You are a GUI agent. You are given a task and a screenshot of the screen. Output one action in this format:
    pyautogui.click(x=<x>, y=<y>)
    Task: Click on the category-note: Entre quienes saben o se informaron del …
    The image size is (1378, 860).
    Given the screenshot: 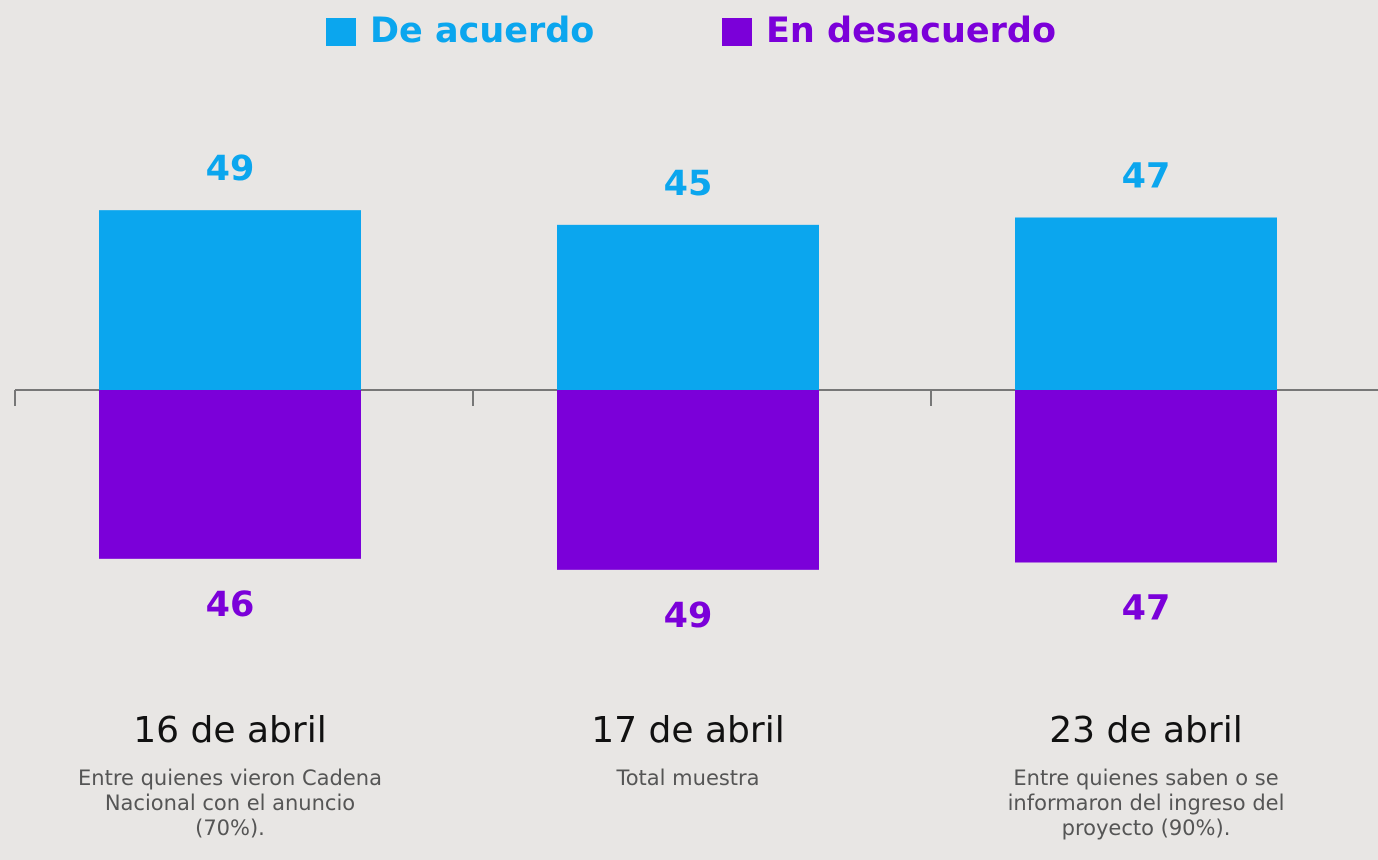 What is the action you would take?
    pyautogui.click(x=1146, y=803)
    